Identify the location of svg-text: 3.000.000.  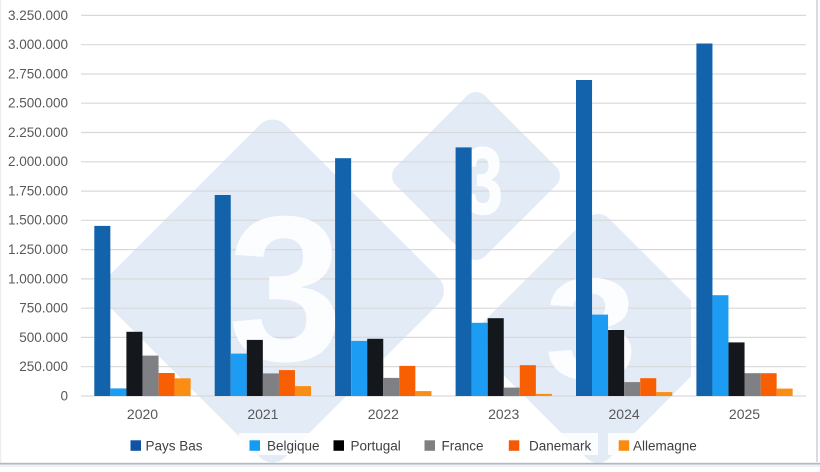
(38, 44).